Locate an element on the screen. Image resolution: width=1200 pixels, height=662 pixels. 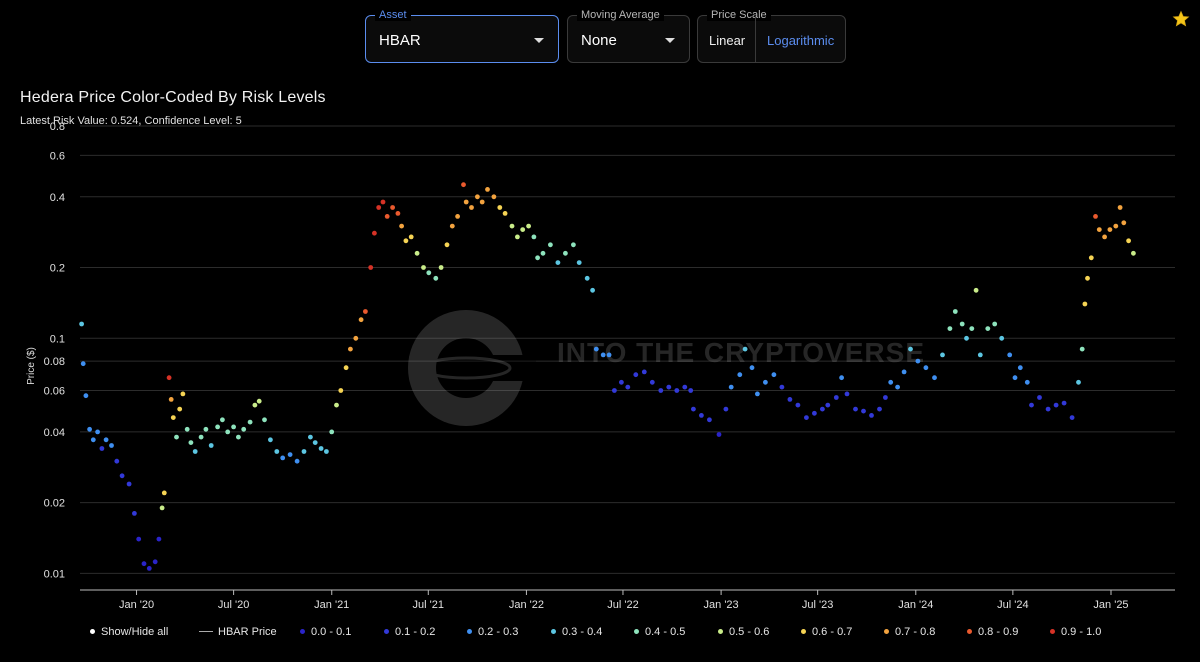
chevron-down-icon is located at coordinates (539, 40).